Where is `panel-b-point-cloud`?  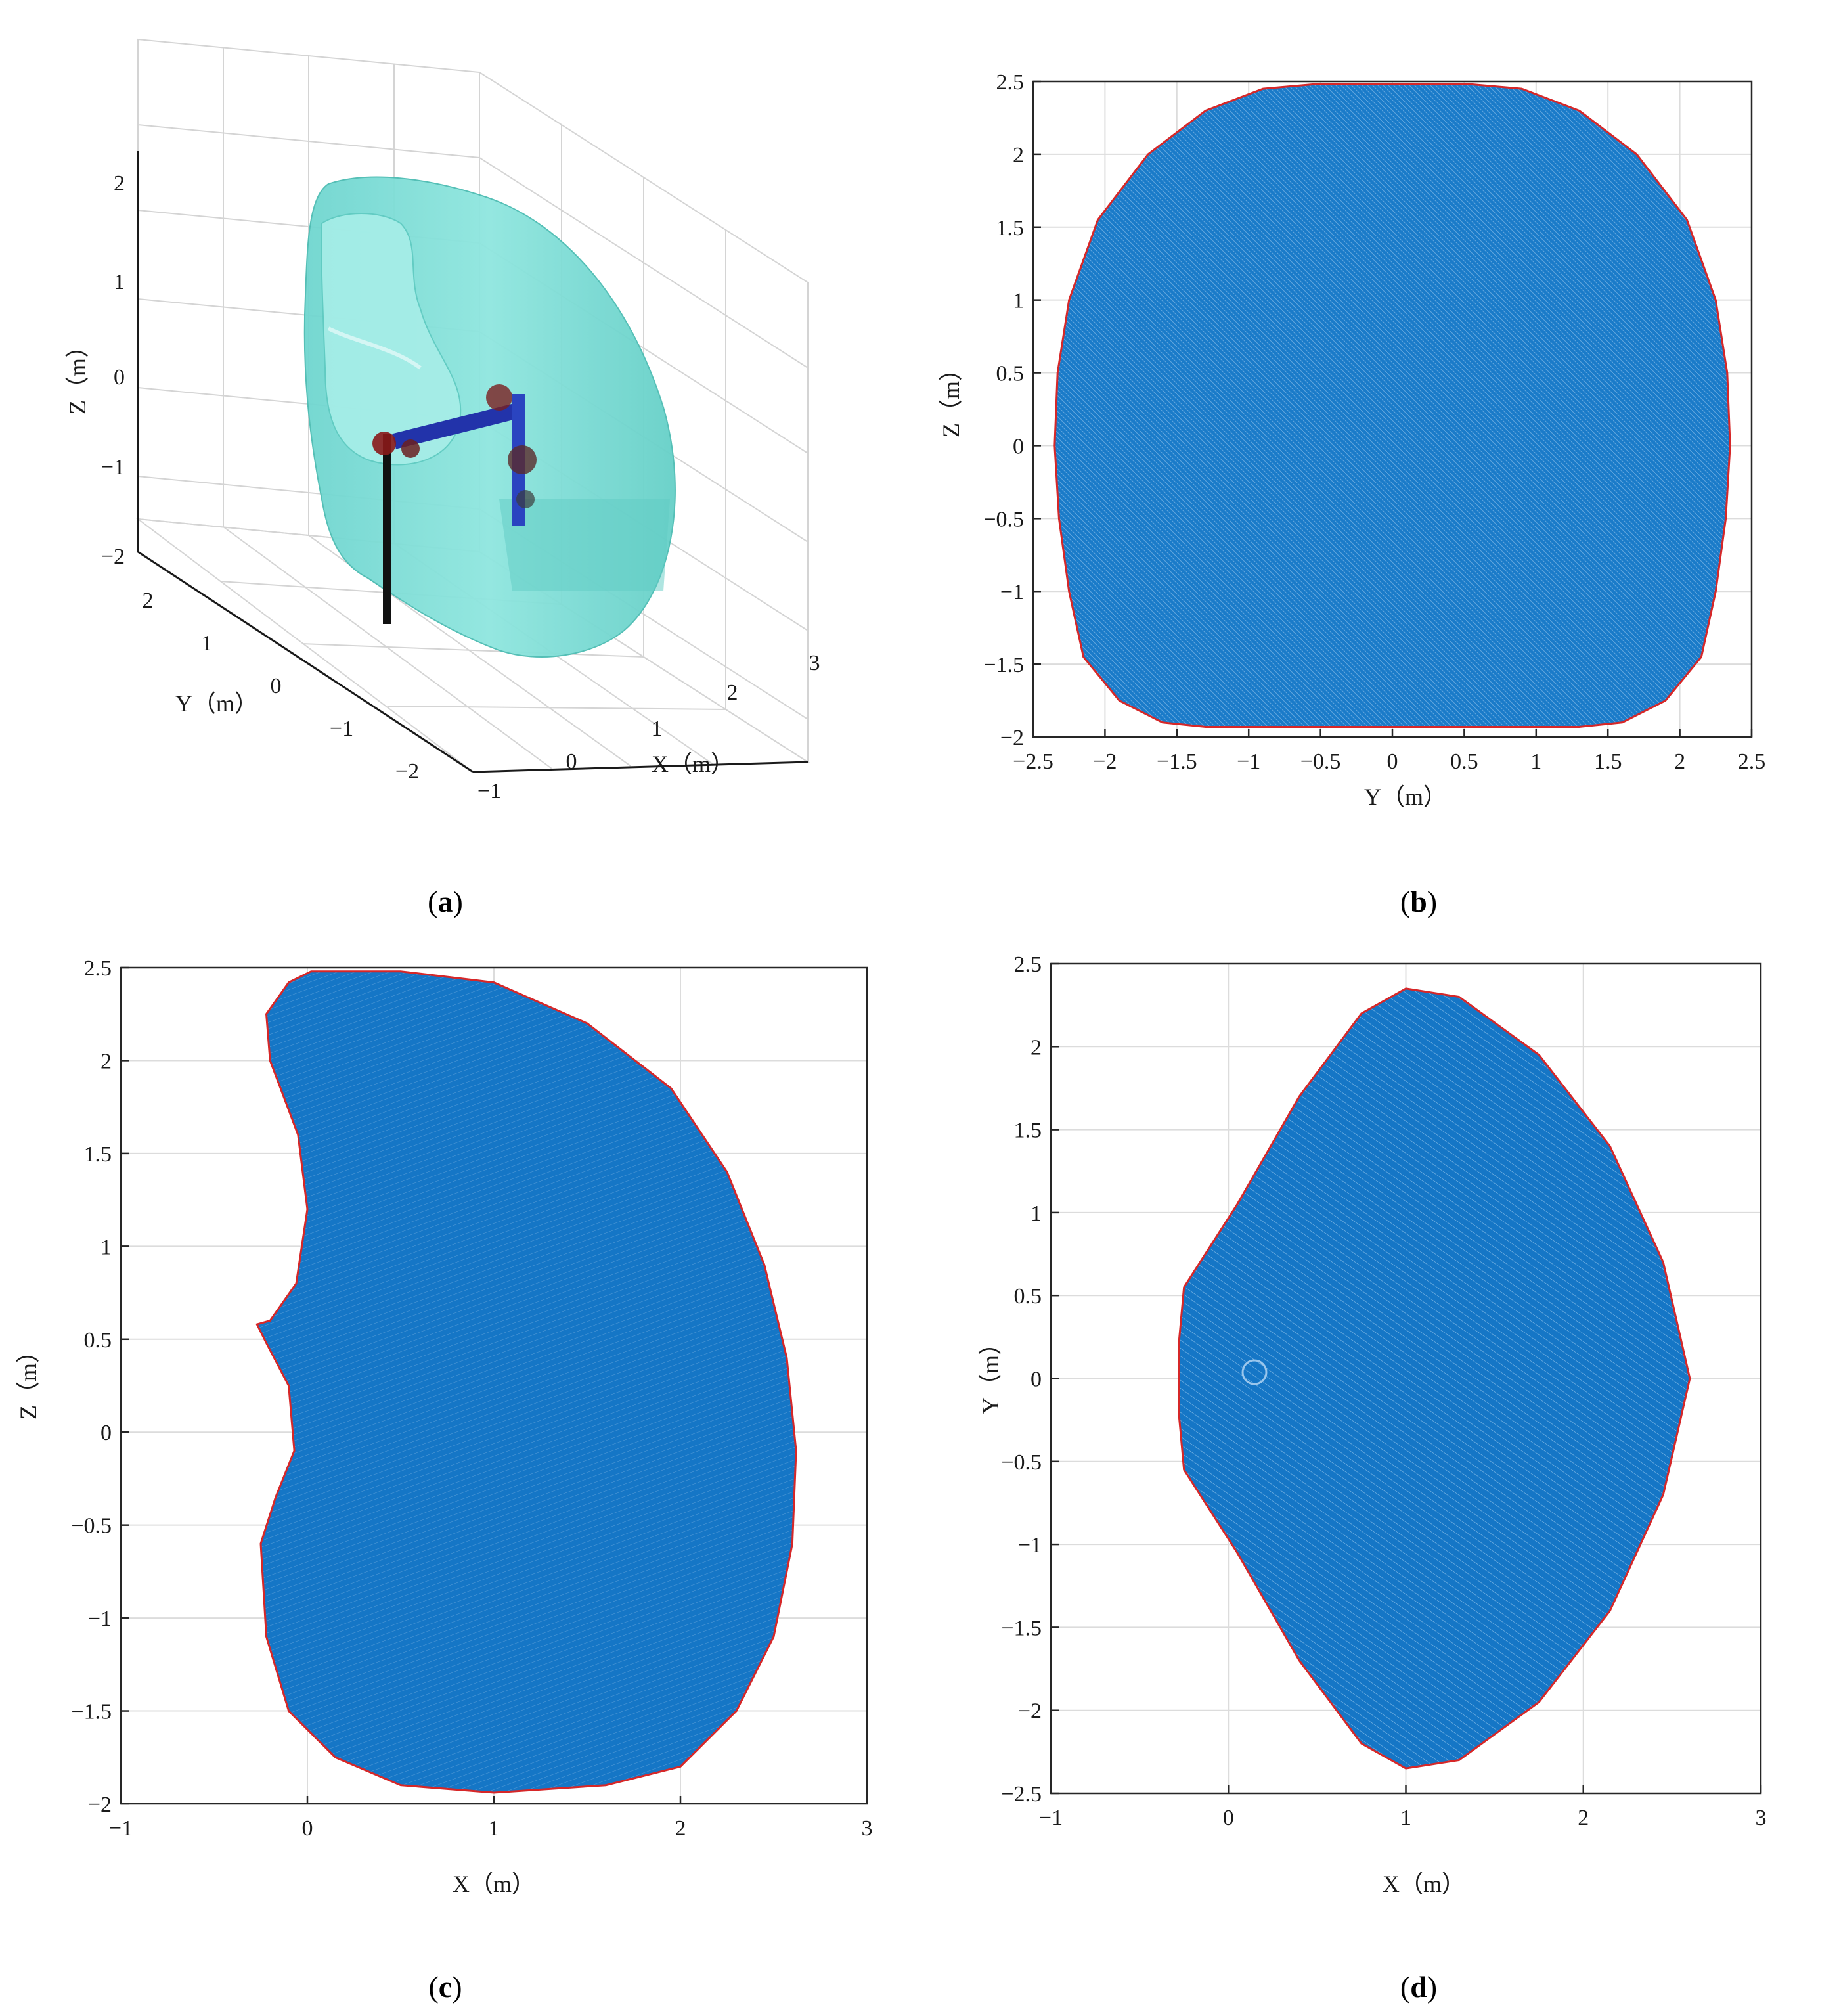 panel-b-point-cloud is located at coordinates (1392, 405).